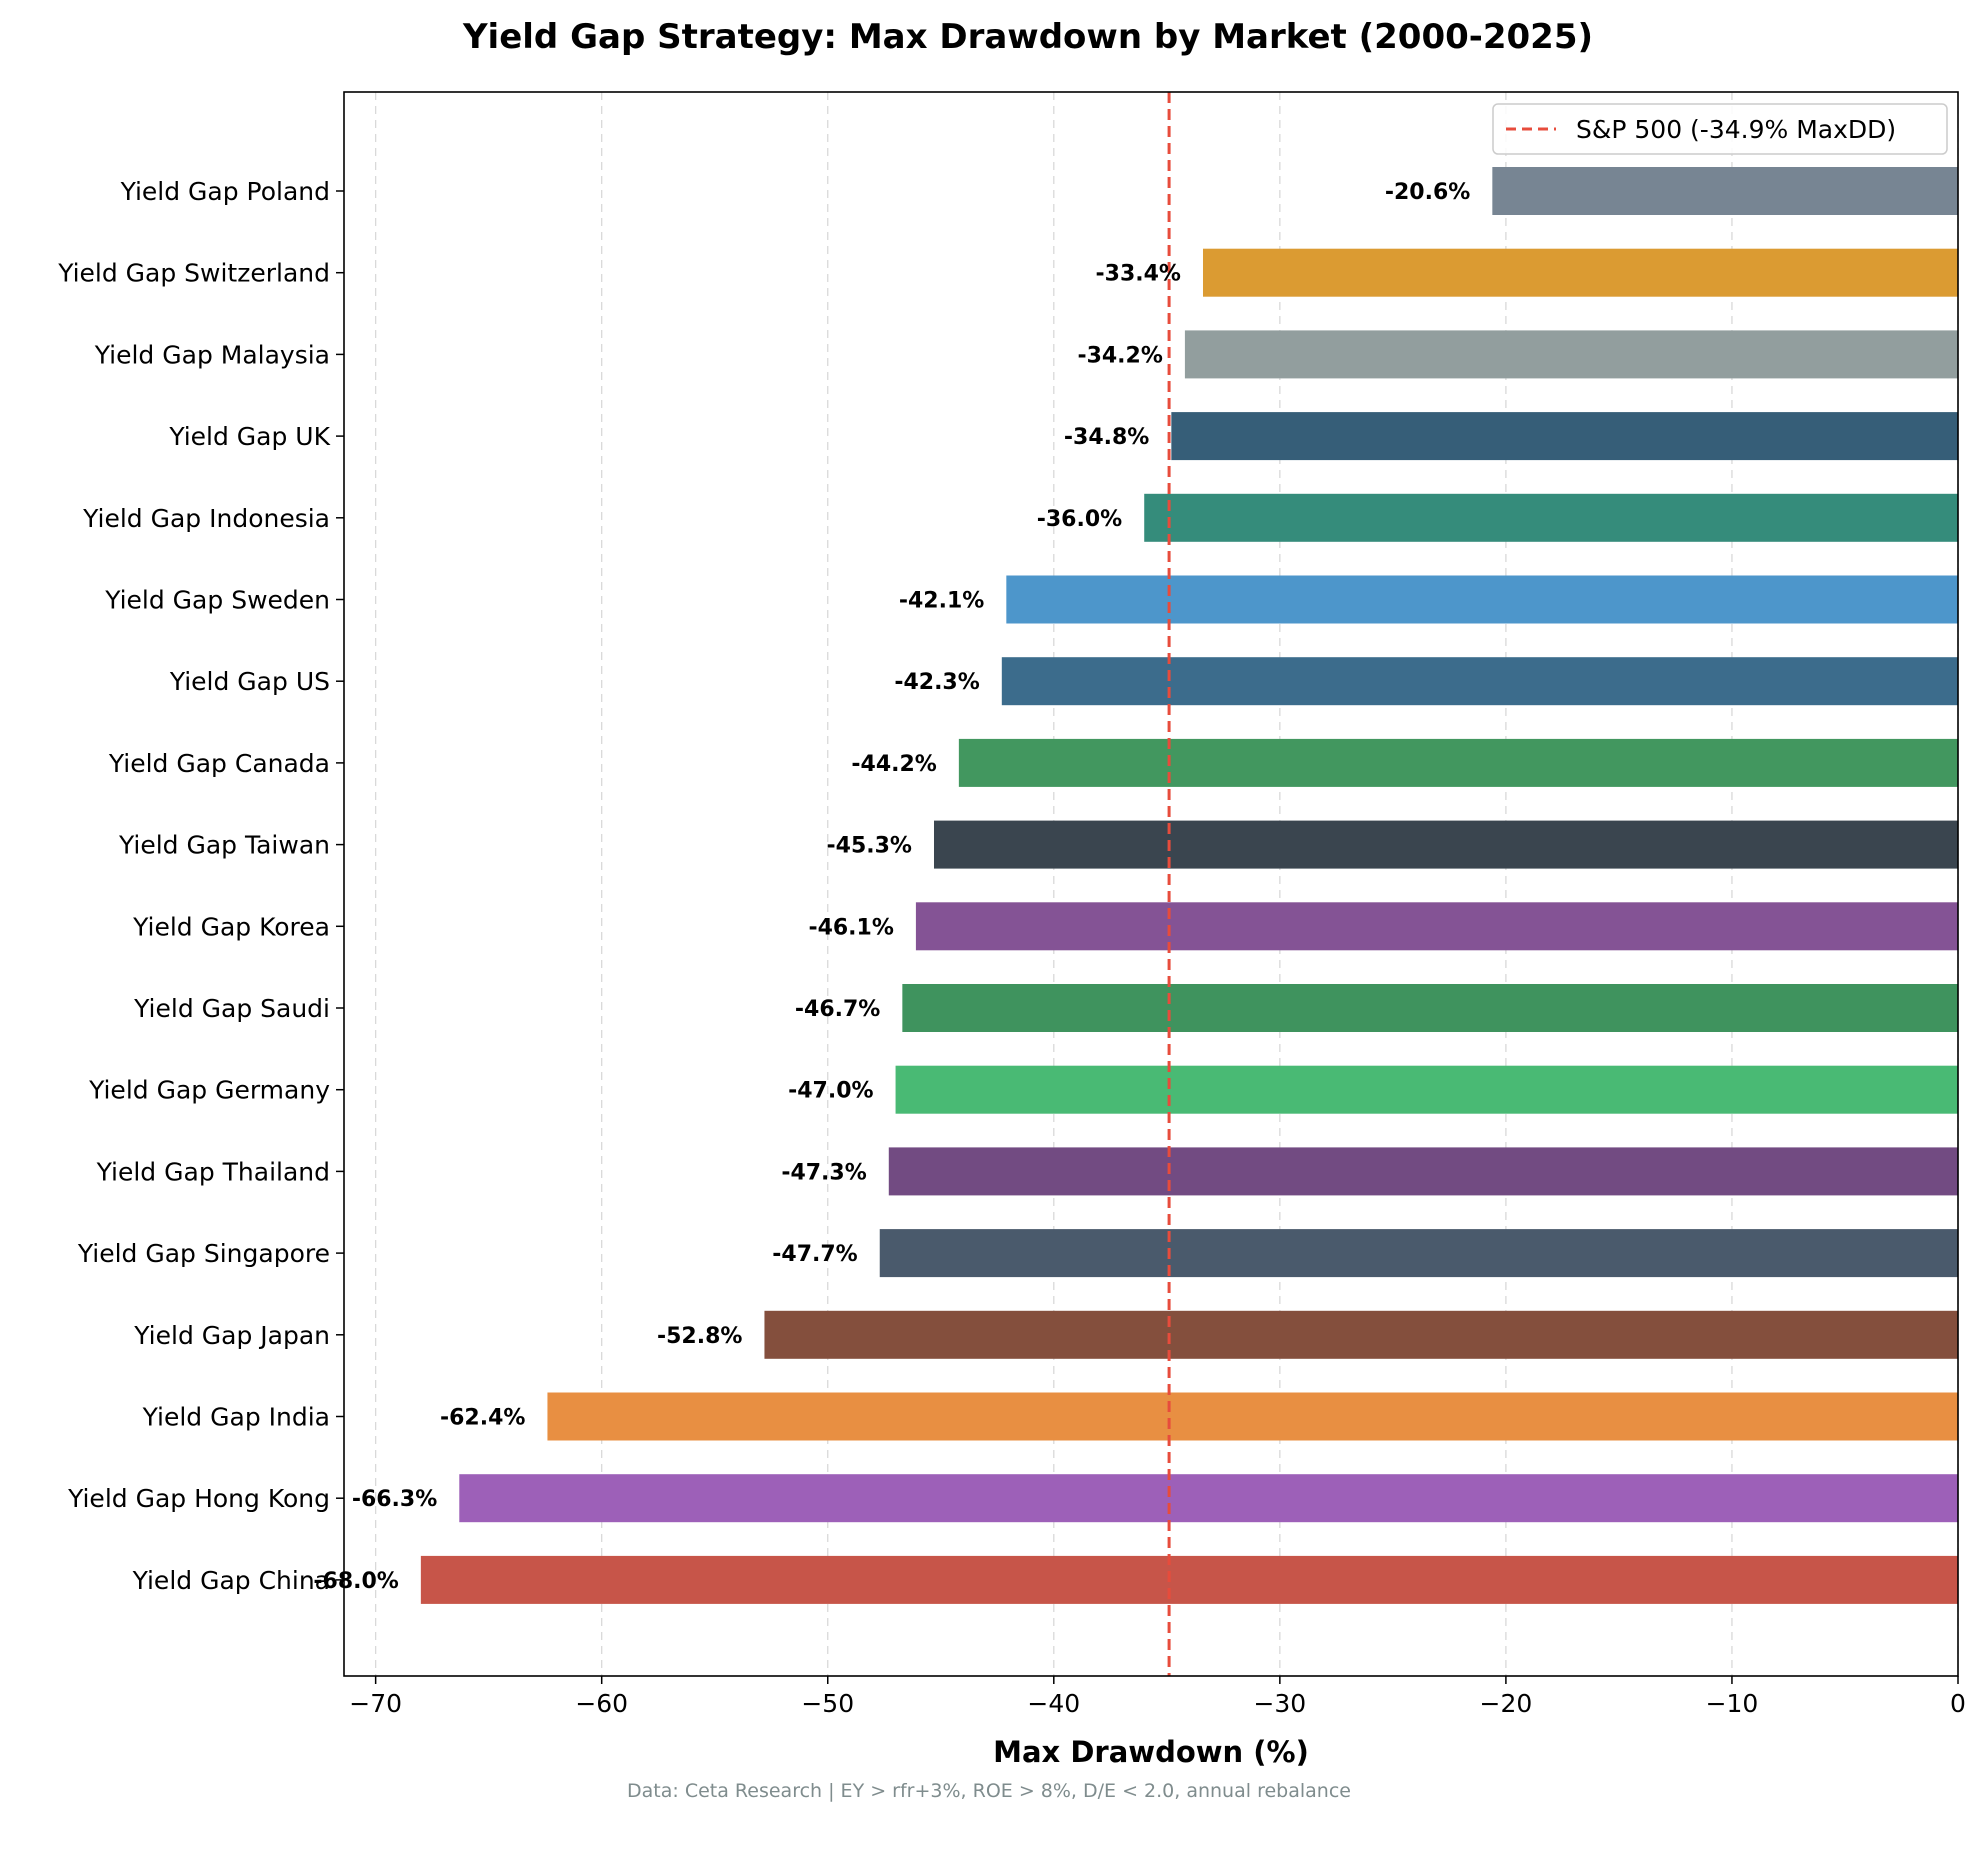 The image size is (1979, 1851). Describe the element at coordinates (869, 846) in the screenshot. I see `value-label: -45.3%` at that location.